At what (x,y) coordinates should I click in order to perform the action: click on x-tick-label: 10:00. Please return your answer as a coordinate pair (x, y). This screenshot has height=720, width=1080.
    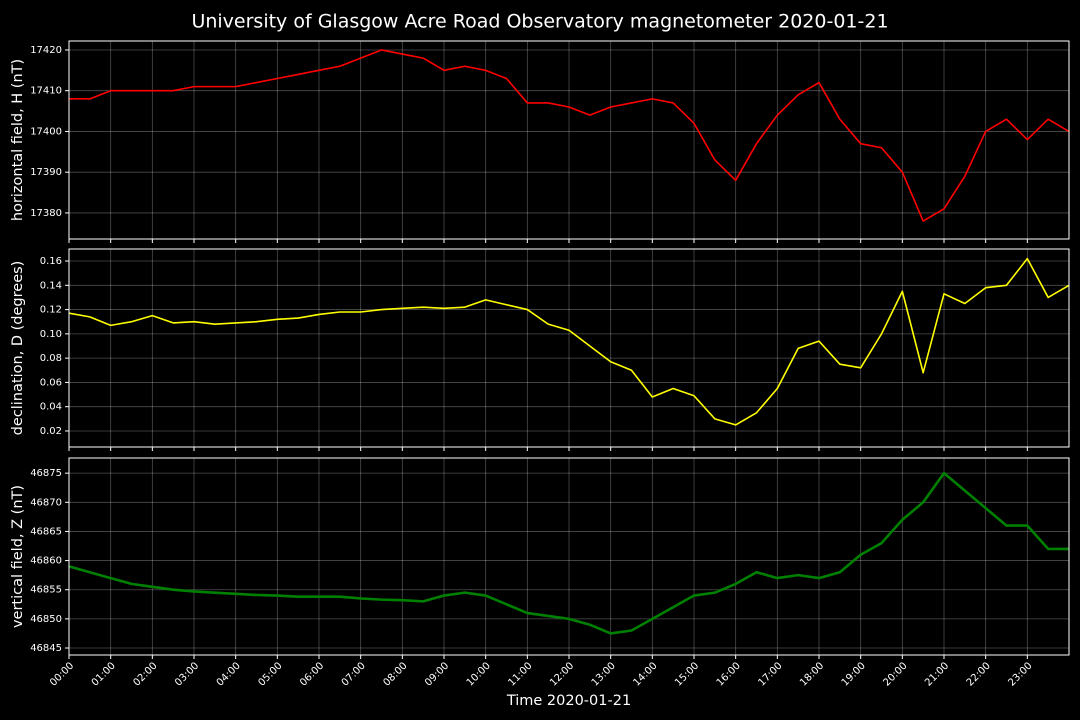
    Looking at the image, I should click on (479, 674).